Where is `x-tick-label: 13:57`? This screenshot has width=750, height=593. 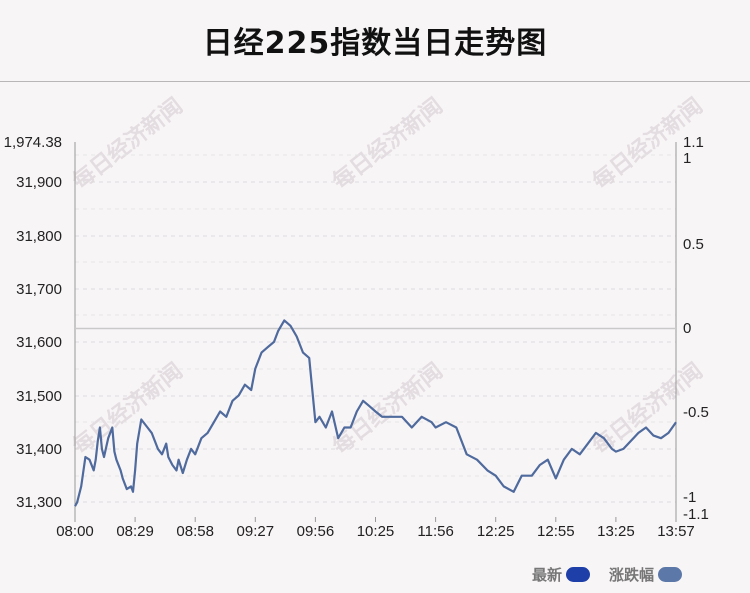
x-tick-label: 13:57 is located at coordinates (676, 531).